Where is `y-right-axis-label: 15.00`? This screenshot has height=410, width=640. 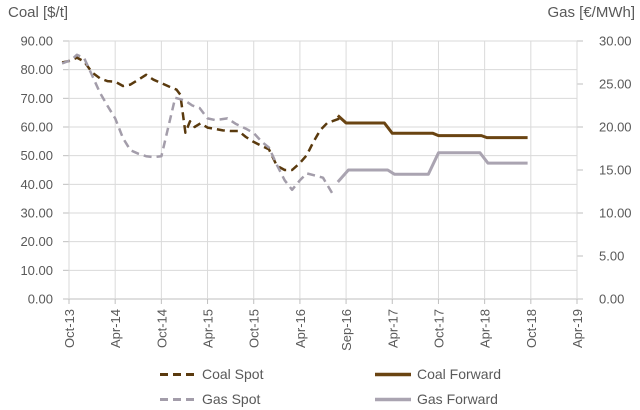 y-right-axis-label: 15.00 is located at coordinates (615, 170).